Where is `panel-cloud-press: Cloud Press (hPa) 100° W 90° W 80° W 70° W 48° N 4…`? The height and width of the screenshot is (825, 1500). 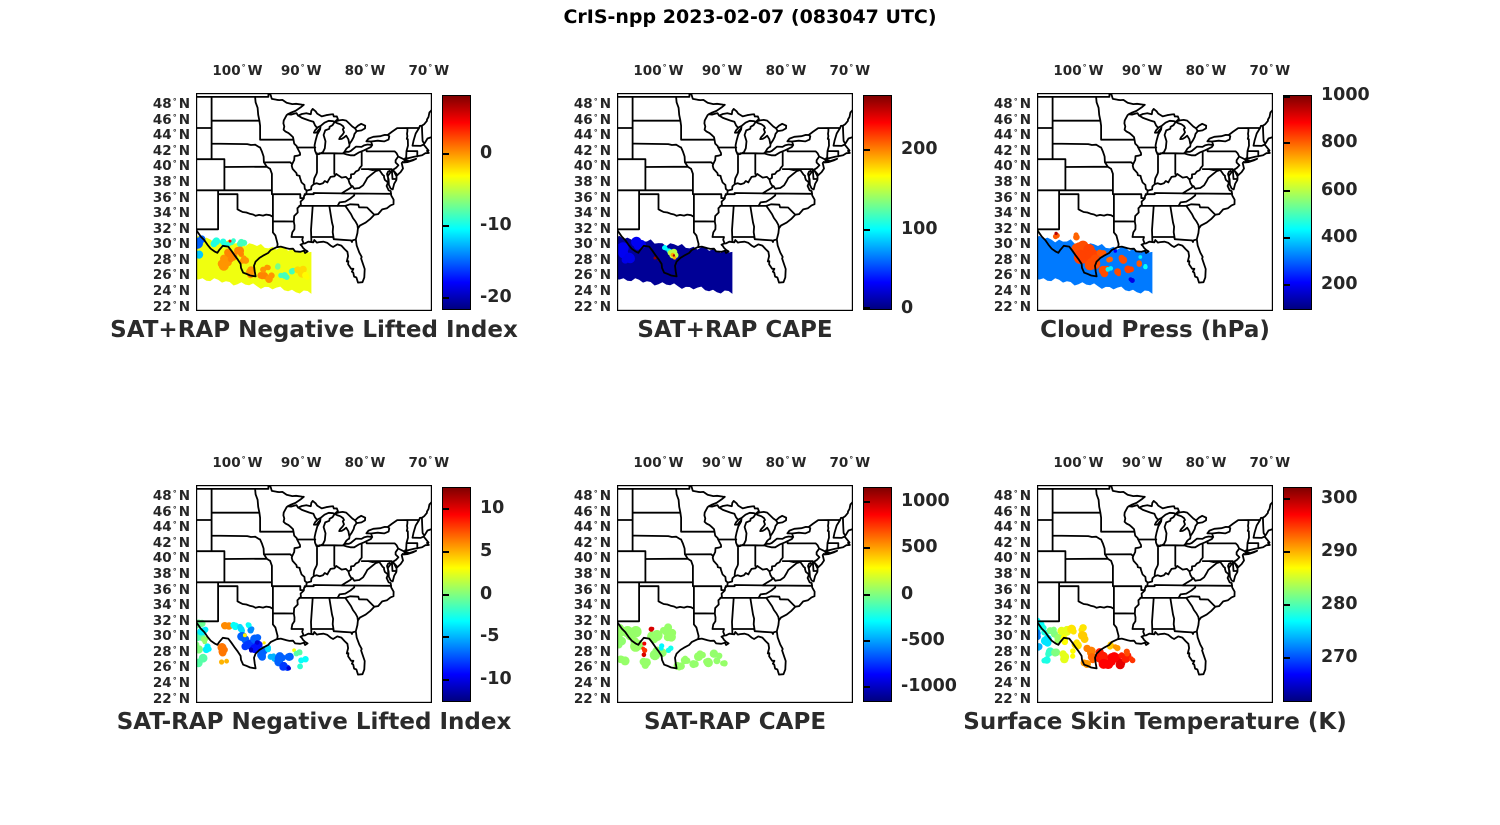 panel-cloud-press: Cloud Press (hPa) 100° W 90° W 80° W 70° W 48° N 4… is located at coordinates (1175, 201).